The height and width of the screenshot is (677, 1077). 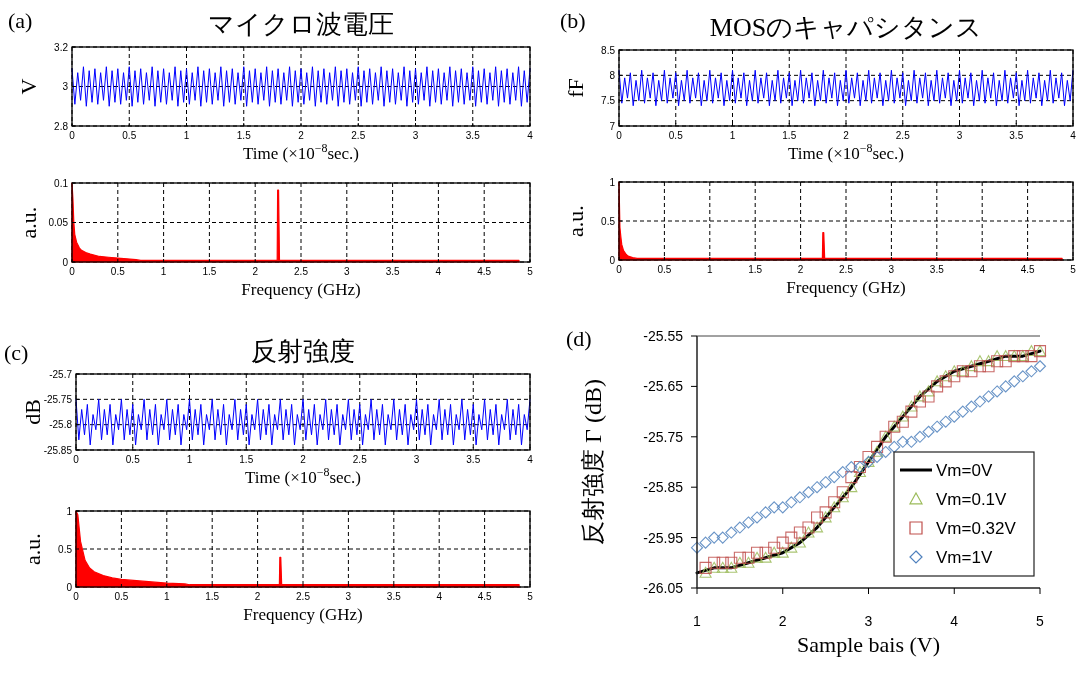 What do you see at coordinates (972, 499) in the screenshot?
I see `legend-label: Vm=0.1V` at bounding box center [972, 499].